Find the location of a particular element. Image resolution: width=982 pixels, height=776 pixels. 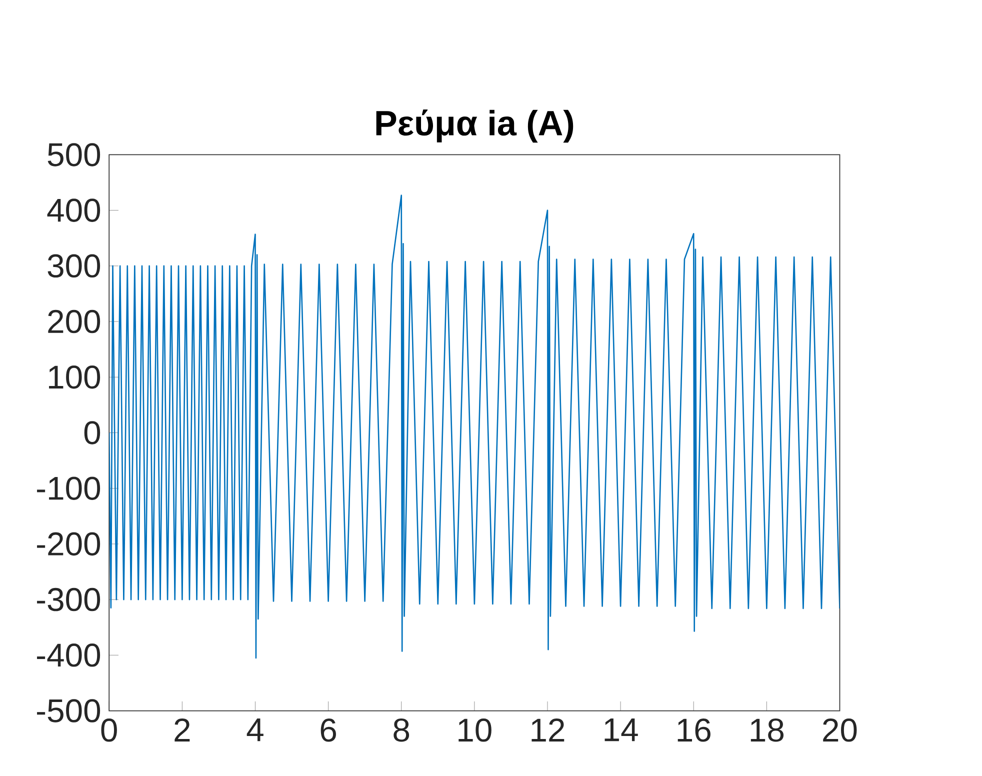

x-tick-label: 8 is located at coordinates (402, 730).